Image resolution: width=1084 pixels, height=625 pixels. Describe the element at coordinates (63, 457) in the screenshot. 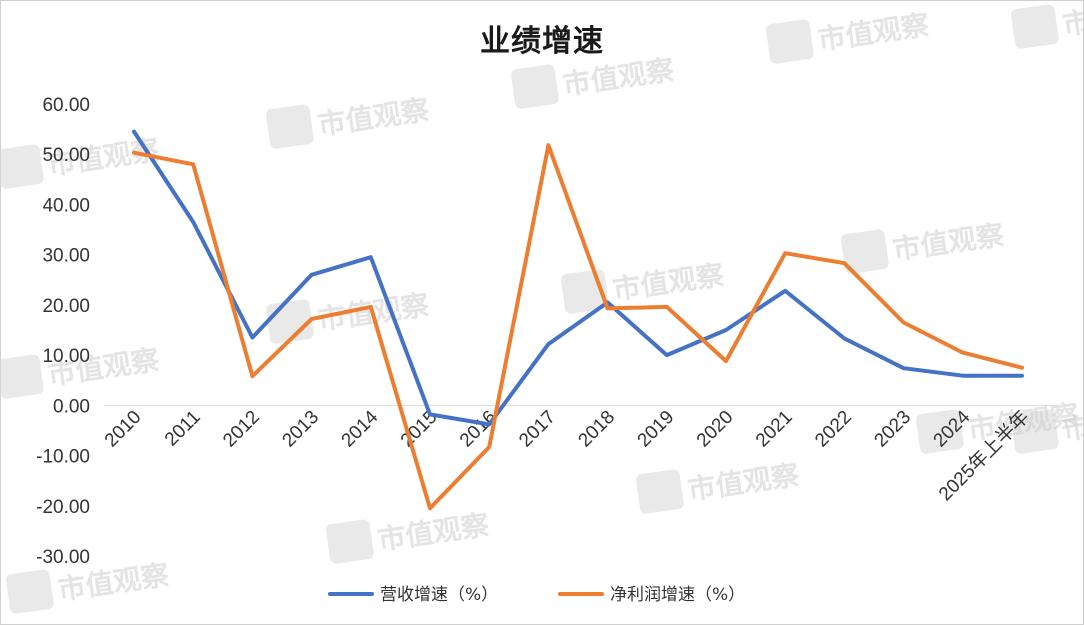

I see `y-tick-label: -10.00` at that location.